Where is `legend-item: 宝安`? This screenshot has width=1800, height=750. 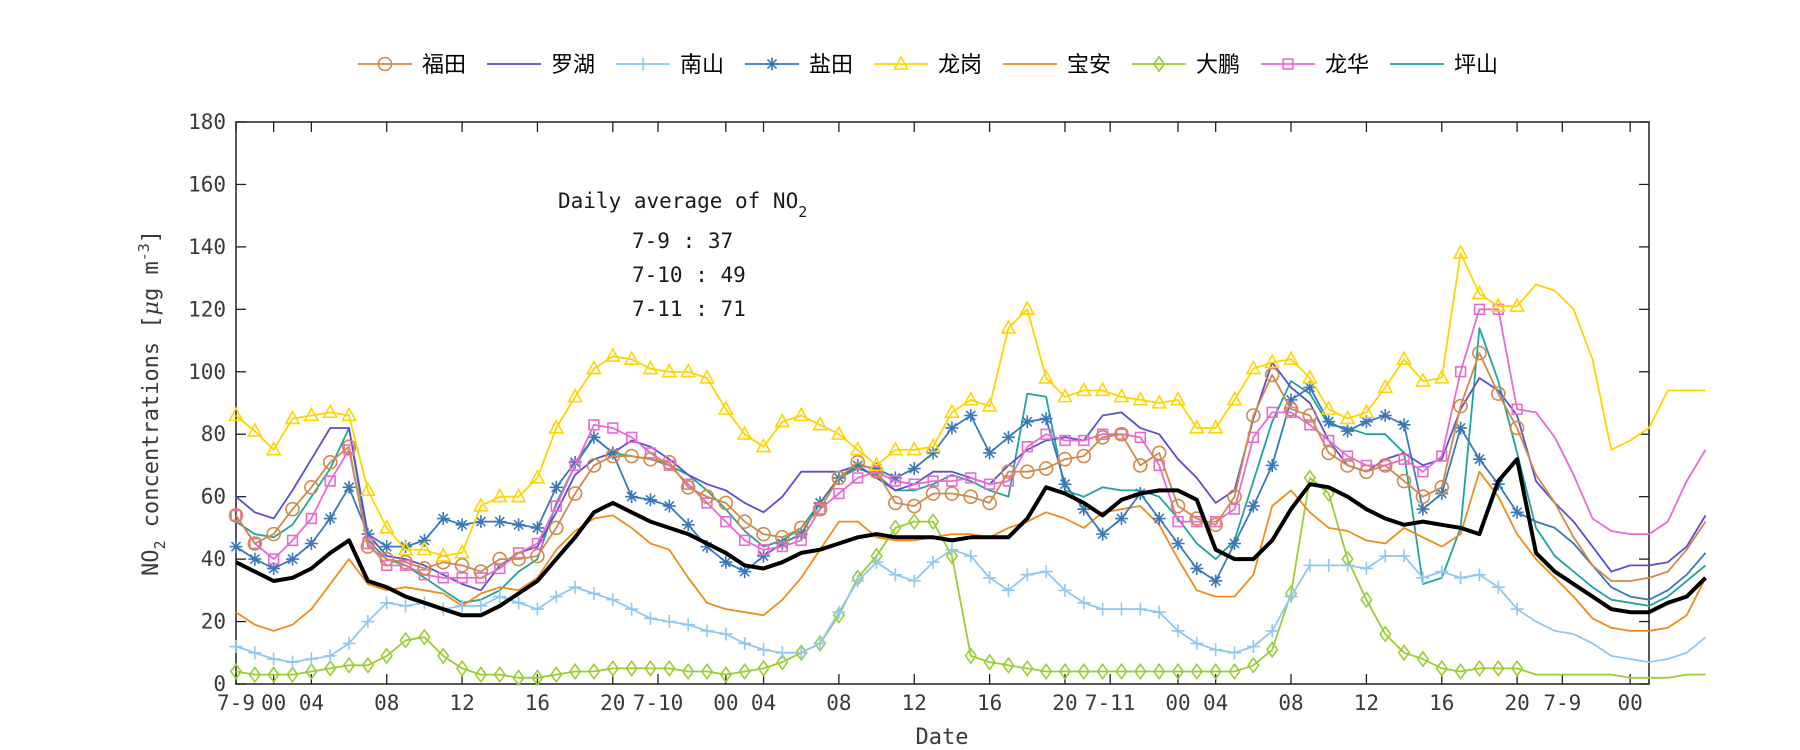
legend-item: 宝安 is located at coordinates (1057, 65).